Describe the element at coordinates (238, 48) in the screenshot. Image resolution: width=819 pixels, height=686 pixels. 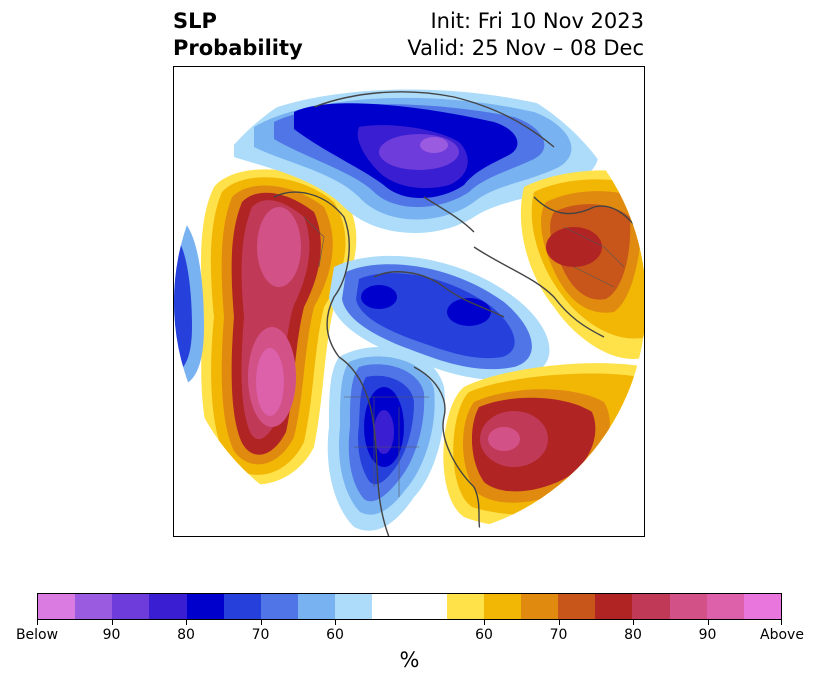
I see `title-type: Probability` at that location.